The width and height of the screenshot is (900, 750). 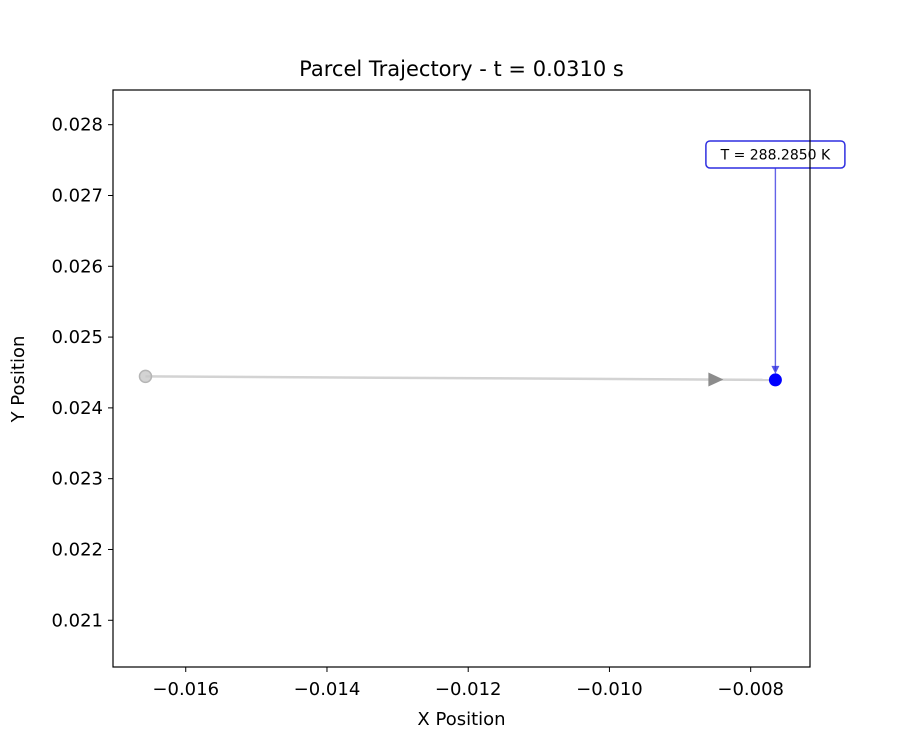 What do you see at coordinates (77, 125) in the screenshot?
I see `y-tick-label: 0.028` at bounding box center [77, 125].